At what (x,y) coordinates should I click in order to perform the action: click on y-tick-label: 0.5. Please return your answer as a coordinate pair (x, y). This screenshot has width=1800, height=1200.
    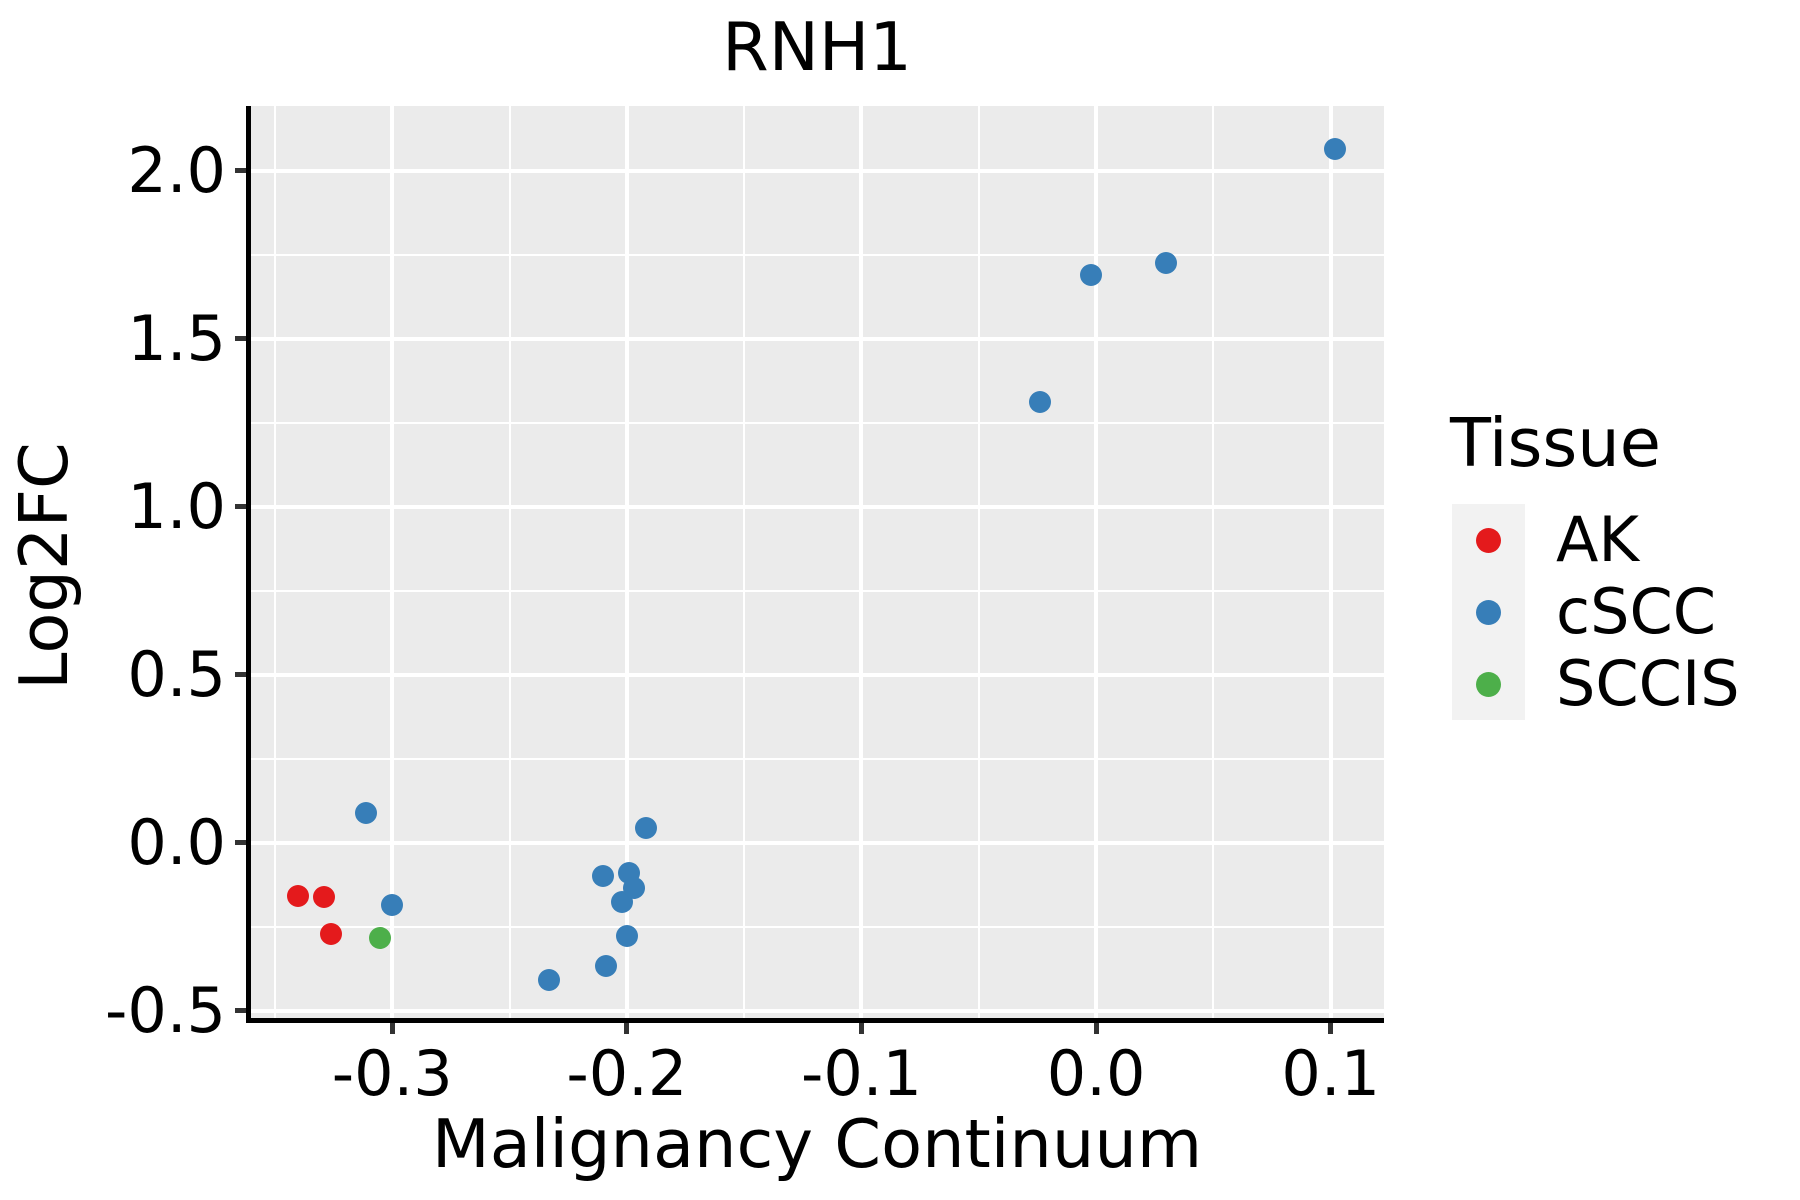
    Looking at the image, I should click on (176, 674).